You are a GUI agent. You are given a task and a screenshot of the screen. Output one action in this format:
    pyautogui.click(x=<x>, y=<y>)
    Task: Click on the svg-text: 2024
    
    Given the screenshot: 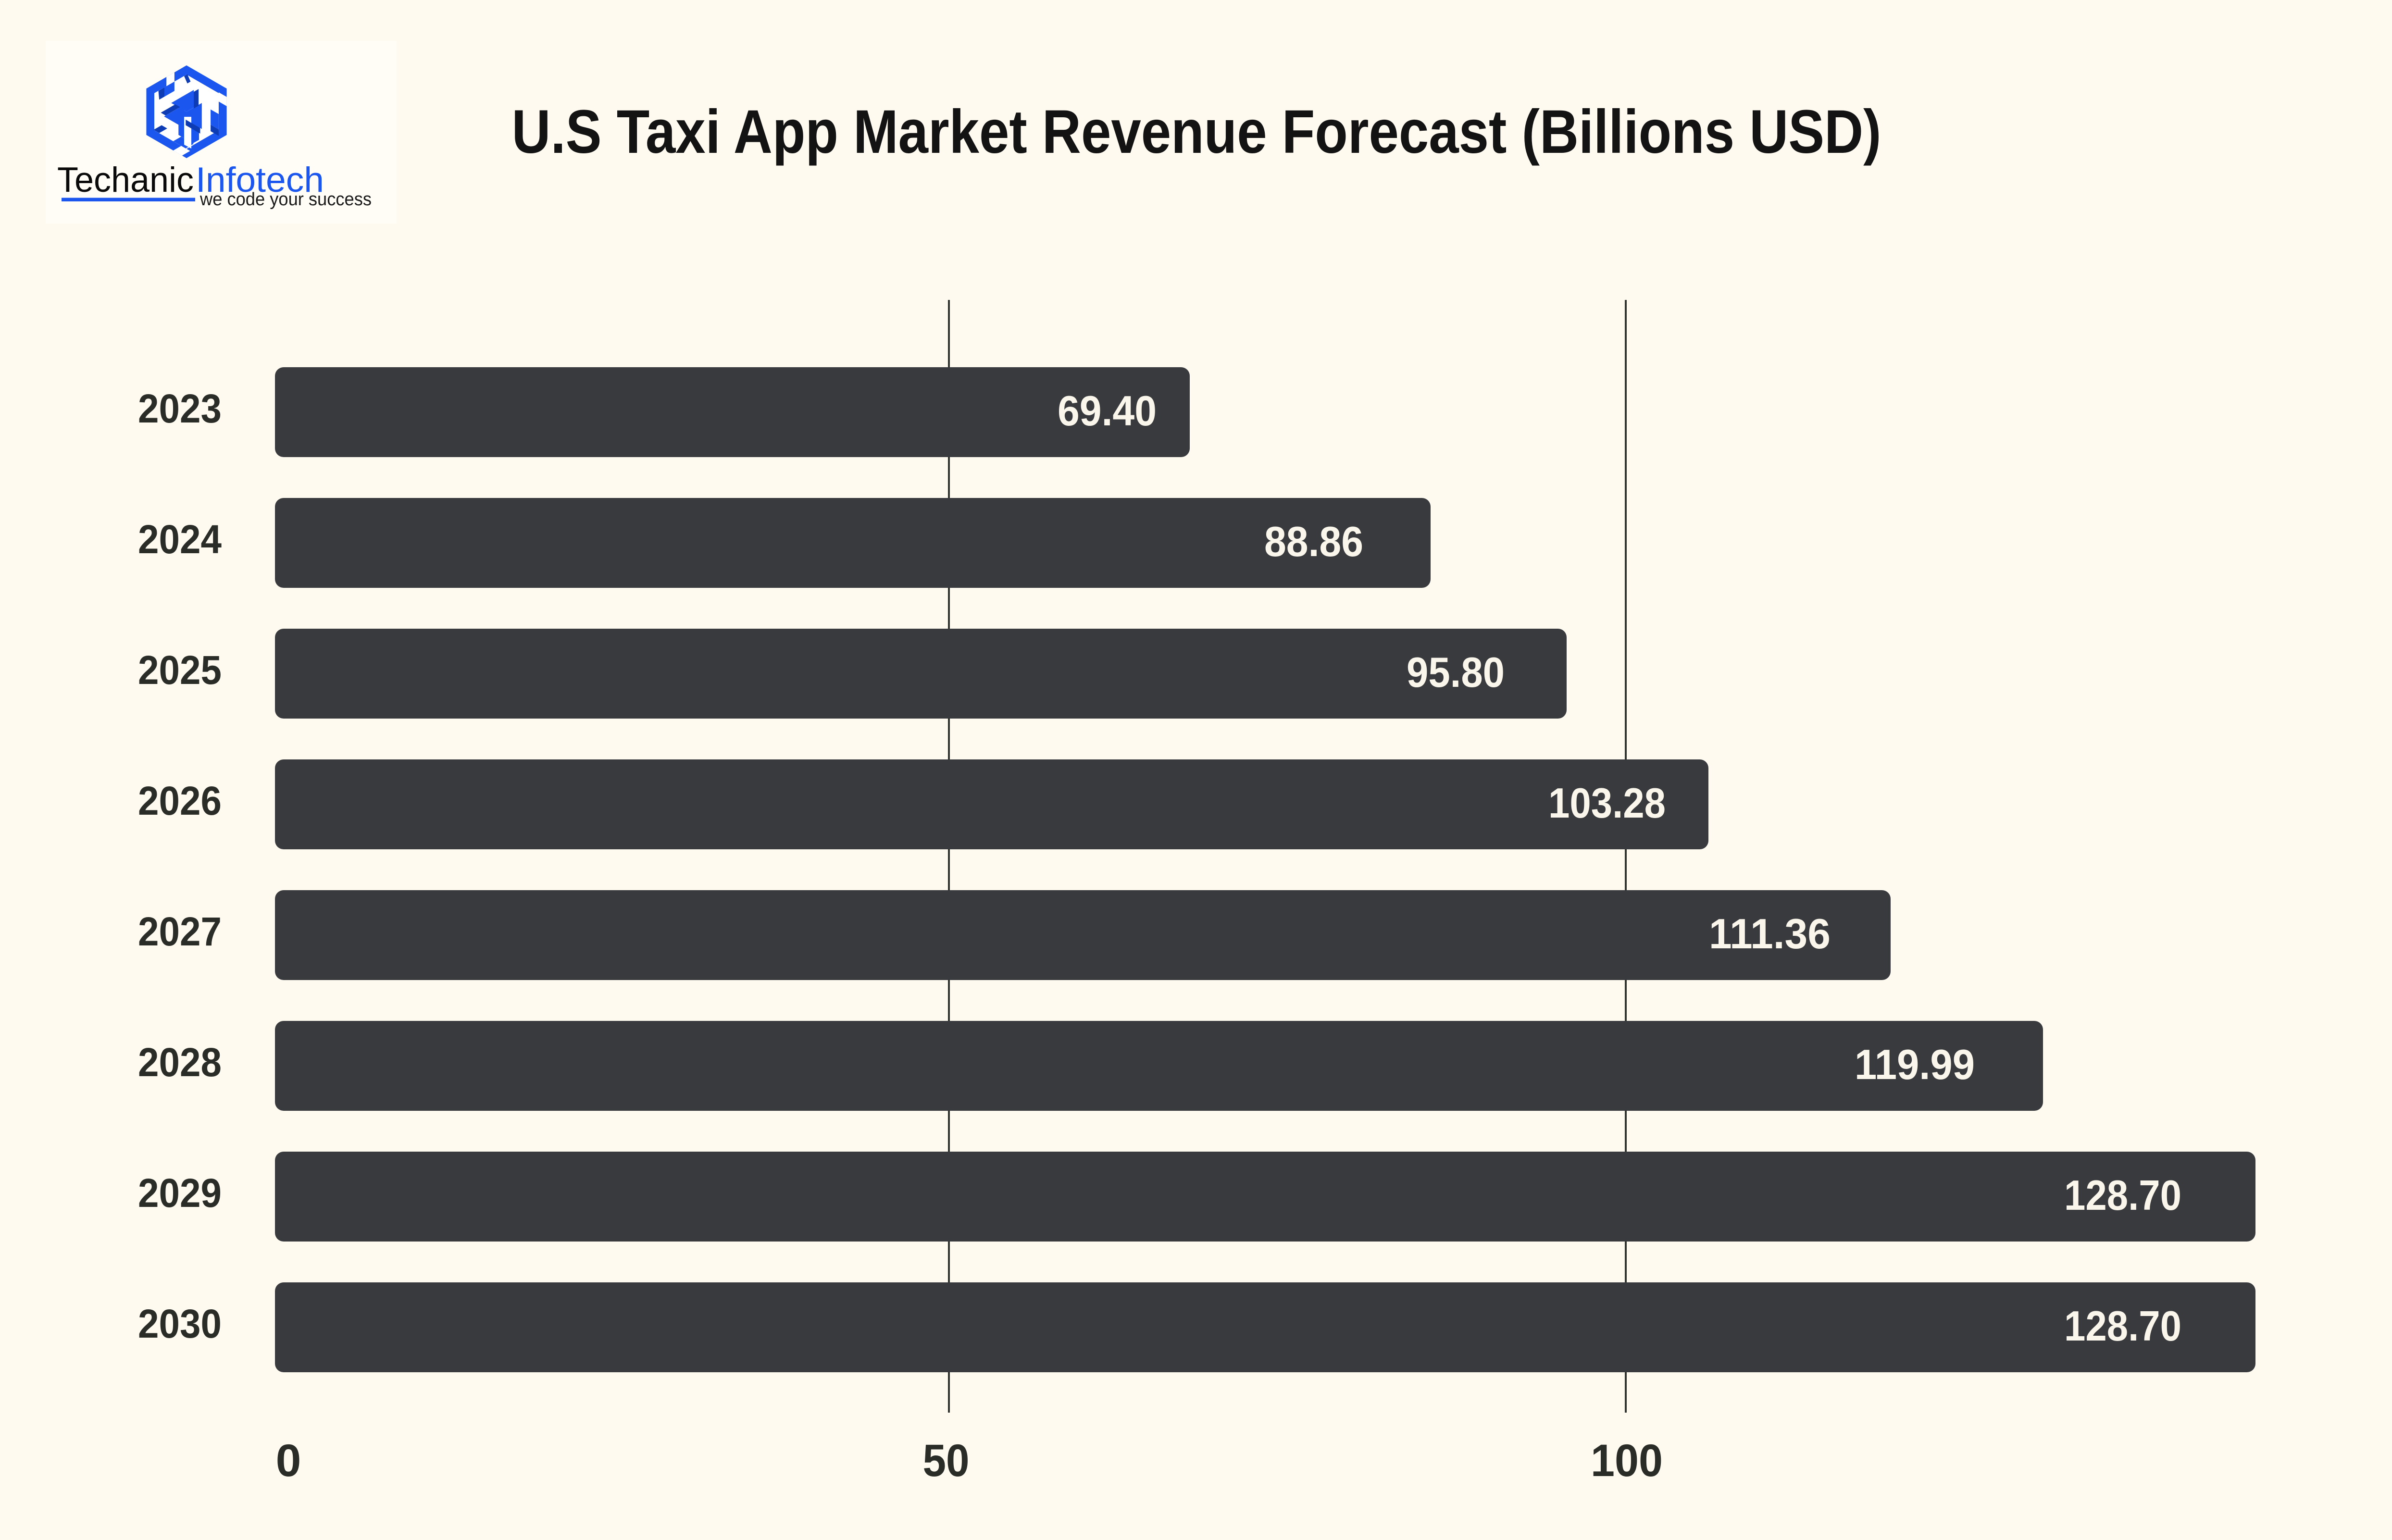 What is the action you would take?
    pyautogui.click(x=180, y=539)
    